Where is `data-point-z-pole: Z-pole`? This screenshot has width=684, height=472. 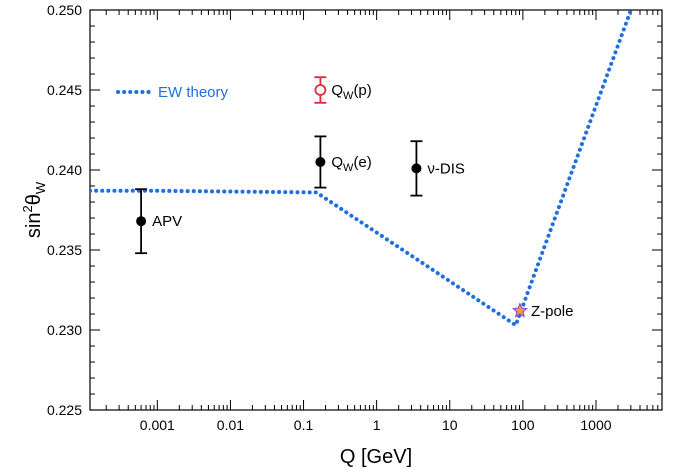 data-point-z-pole: Z-pole is located at coordinates (542, 311).